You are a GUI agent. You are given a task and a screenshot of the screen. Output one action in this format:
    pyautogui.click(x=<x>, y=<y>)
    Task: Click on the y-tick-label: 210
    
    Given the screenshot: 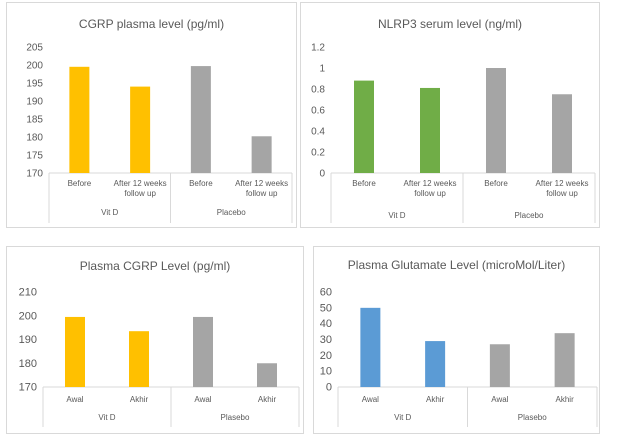 What is the action you would take?
    pyautogui.click(x=28, y=293)
    